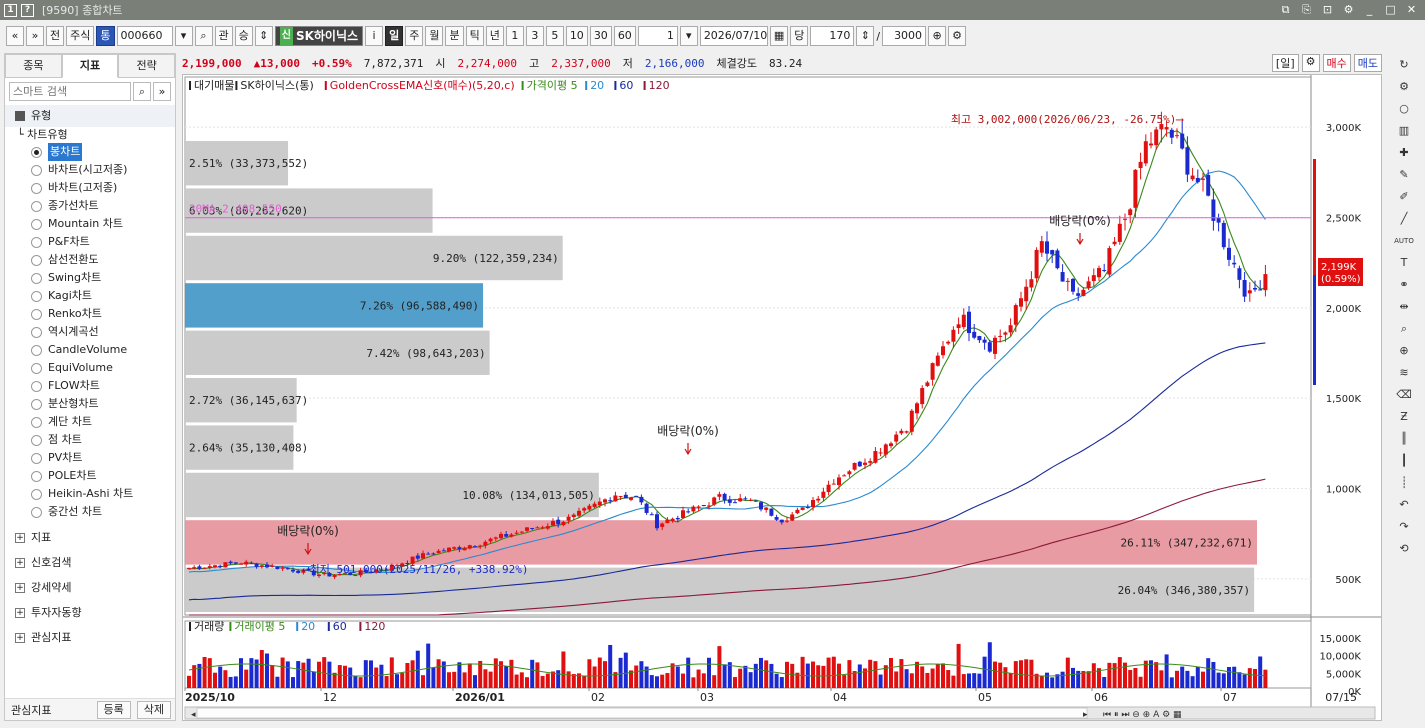 Image resolution: width=1425 pixels, height=728 pixels. Describe the element at coordinates (1336, 63) in the screenshot. I see `buy-button: 매수` at that location.